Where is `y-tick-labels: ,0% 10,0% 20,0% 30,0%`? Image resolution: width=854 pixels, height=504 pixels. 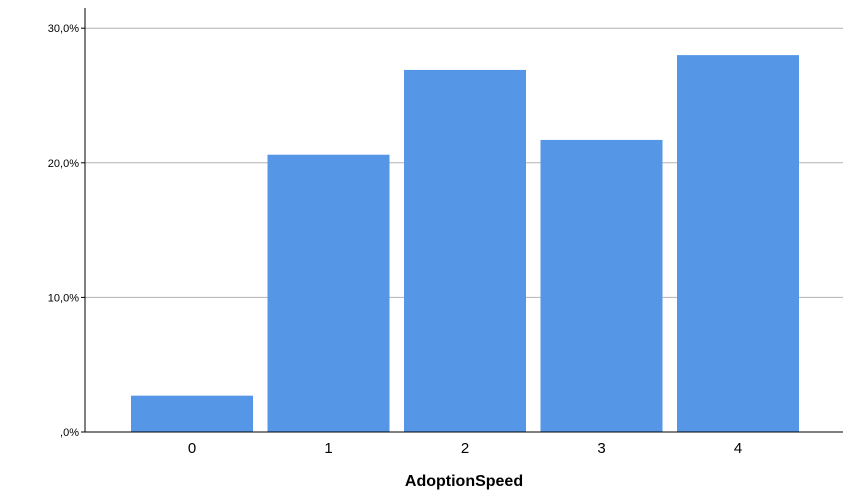
y-tick-labels: ,0% 10,0% 20,0% 30,0% is located at coordinates (66, 231).